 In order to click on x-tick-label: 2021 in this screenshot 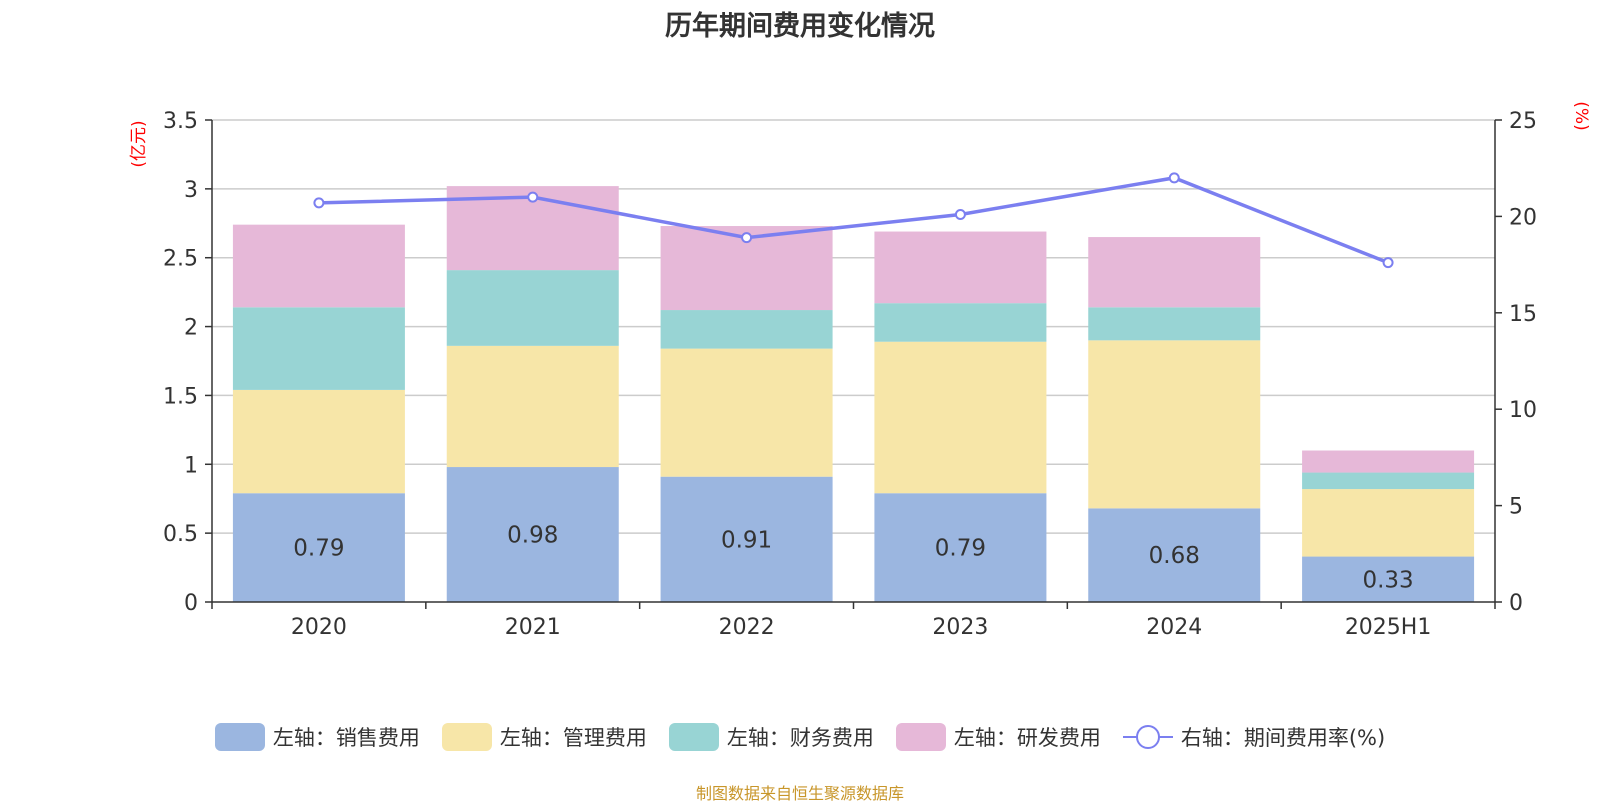, I will do `click(533, 627)`.